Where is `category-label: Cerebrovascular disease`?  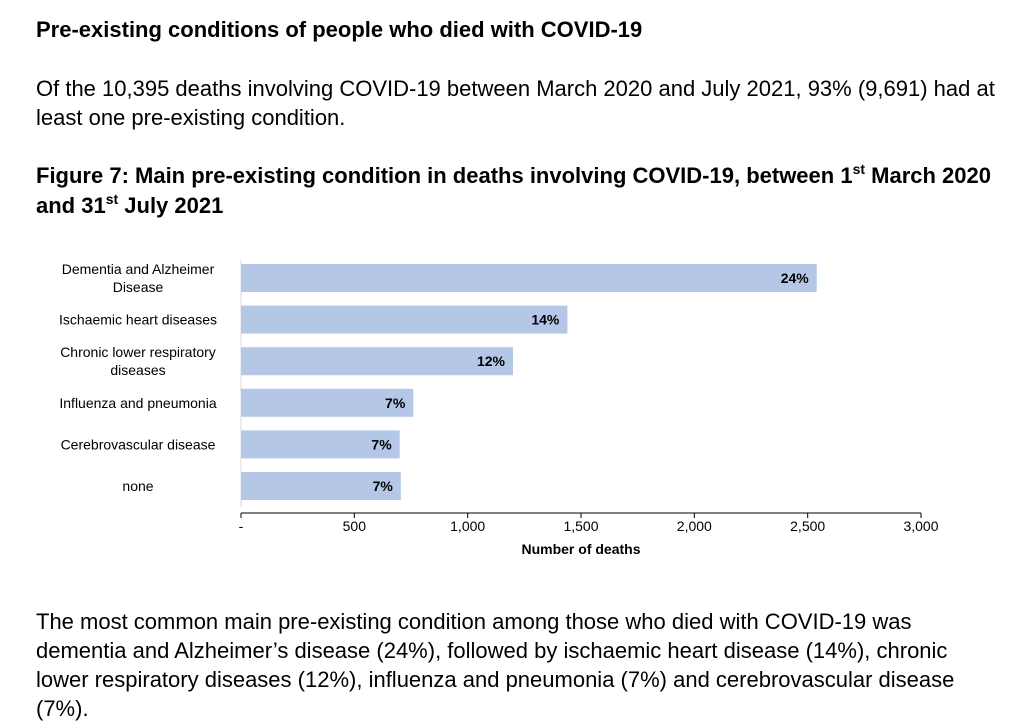
category-label: Cerebrovascular disease is located at coordinates (138, 444).